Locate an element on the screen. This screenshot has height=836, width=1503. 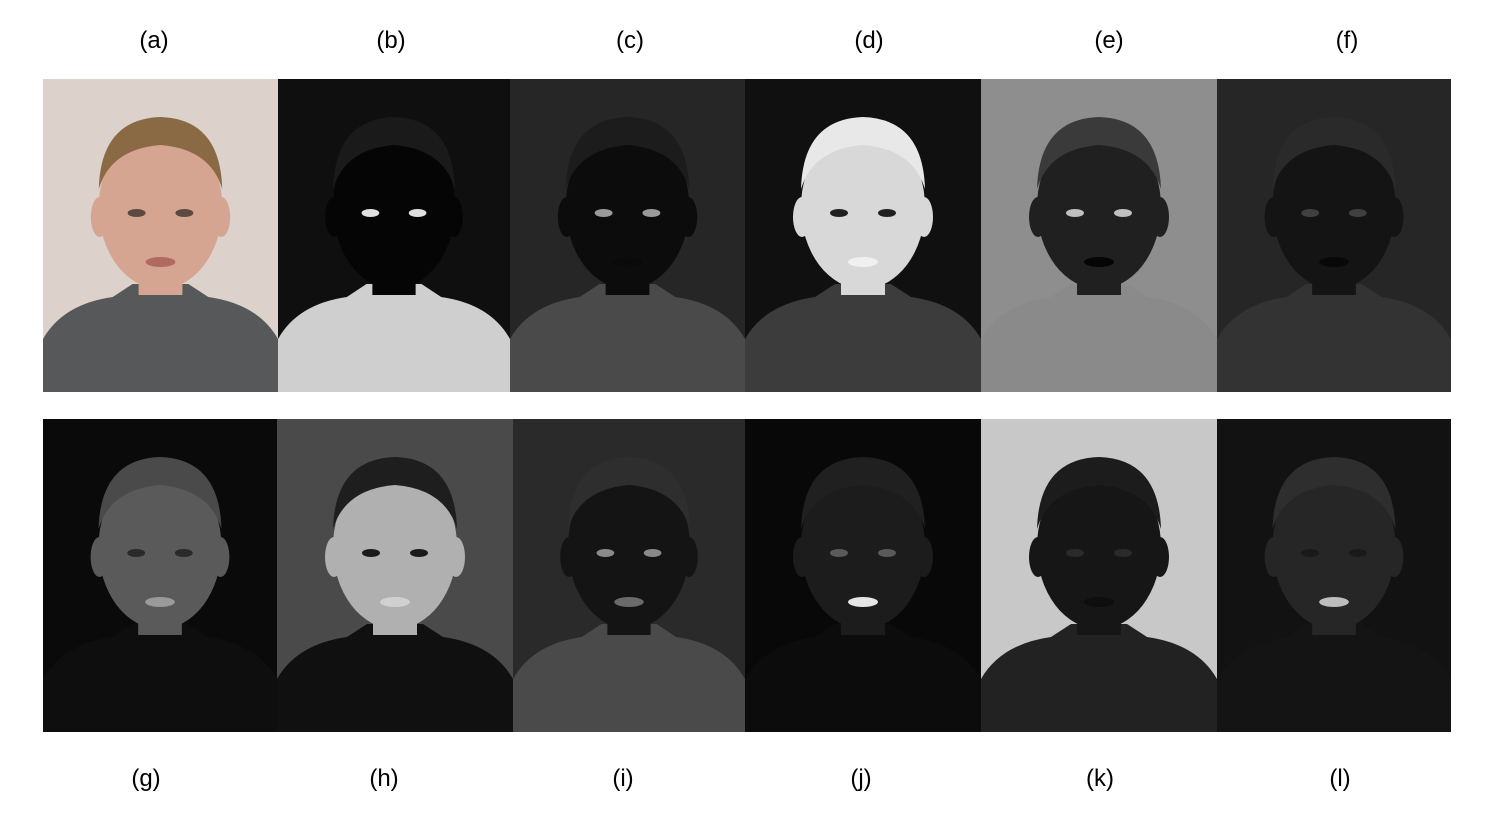
portrait-h is located at coordinates (395, 575).